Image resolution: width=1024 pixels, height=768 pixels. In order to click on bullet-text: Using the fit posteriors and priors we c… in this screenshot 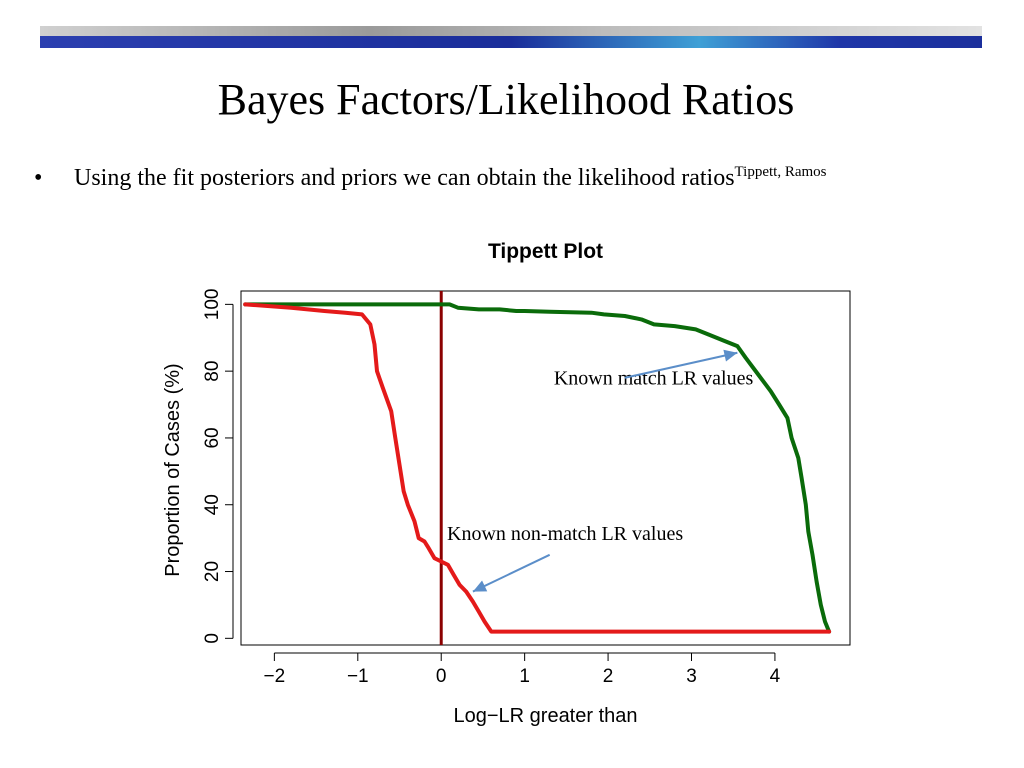, I will do `click(404, 178)`.